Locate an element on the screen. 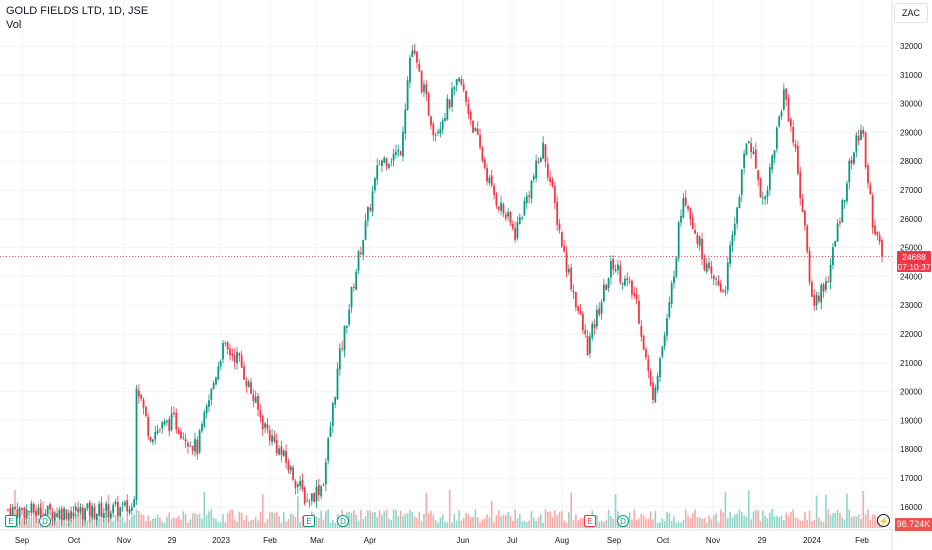 The width and height of the screenshot is (932, 550). price-tick-label: 20000 is located at coordinates (911, 392).